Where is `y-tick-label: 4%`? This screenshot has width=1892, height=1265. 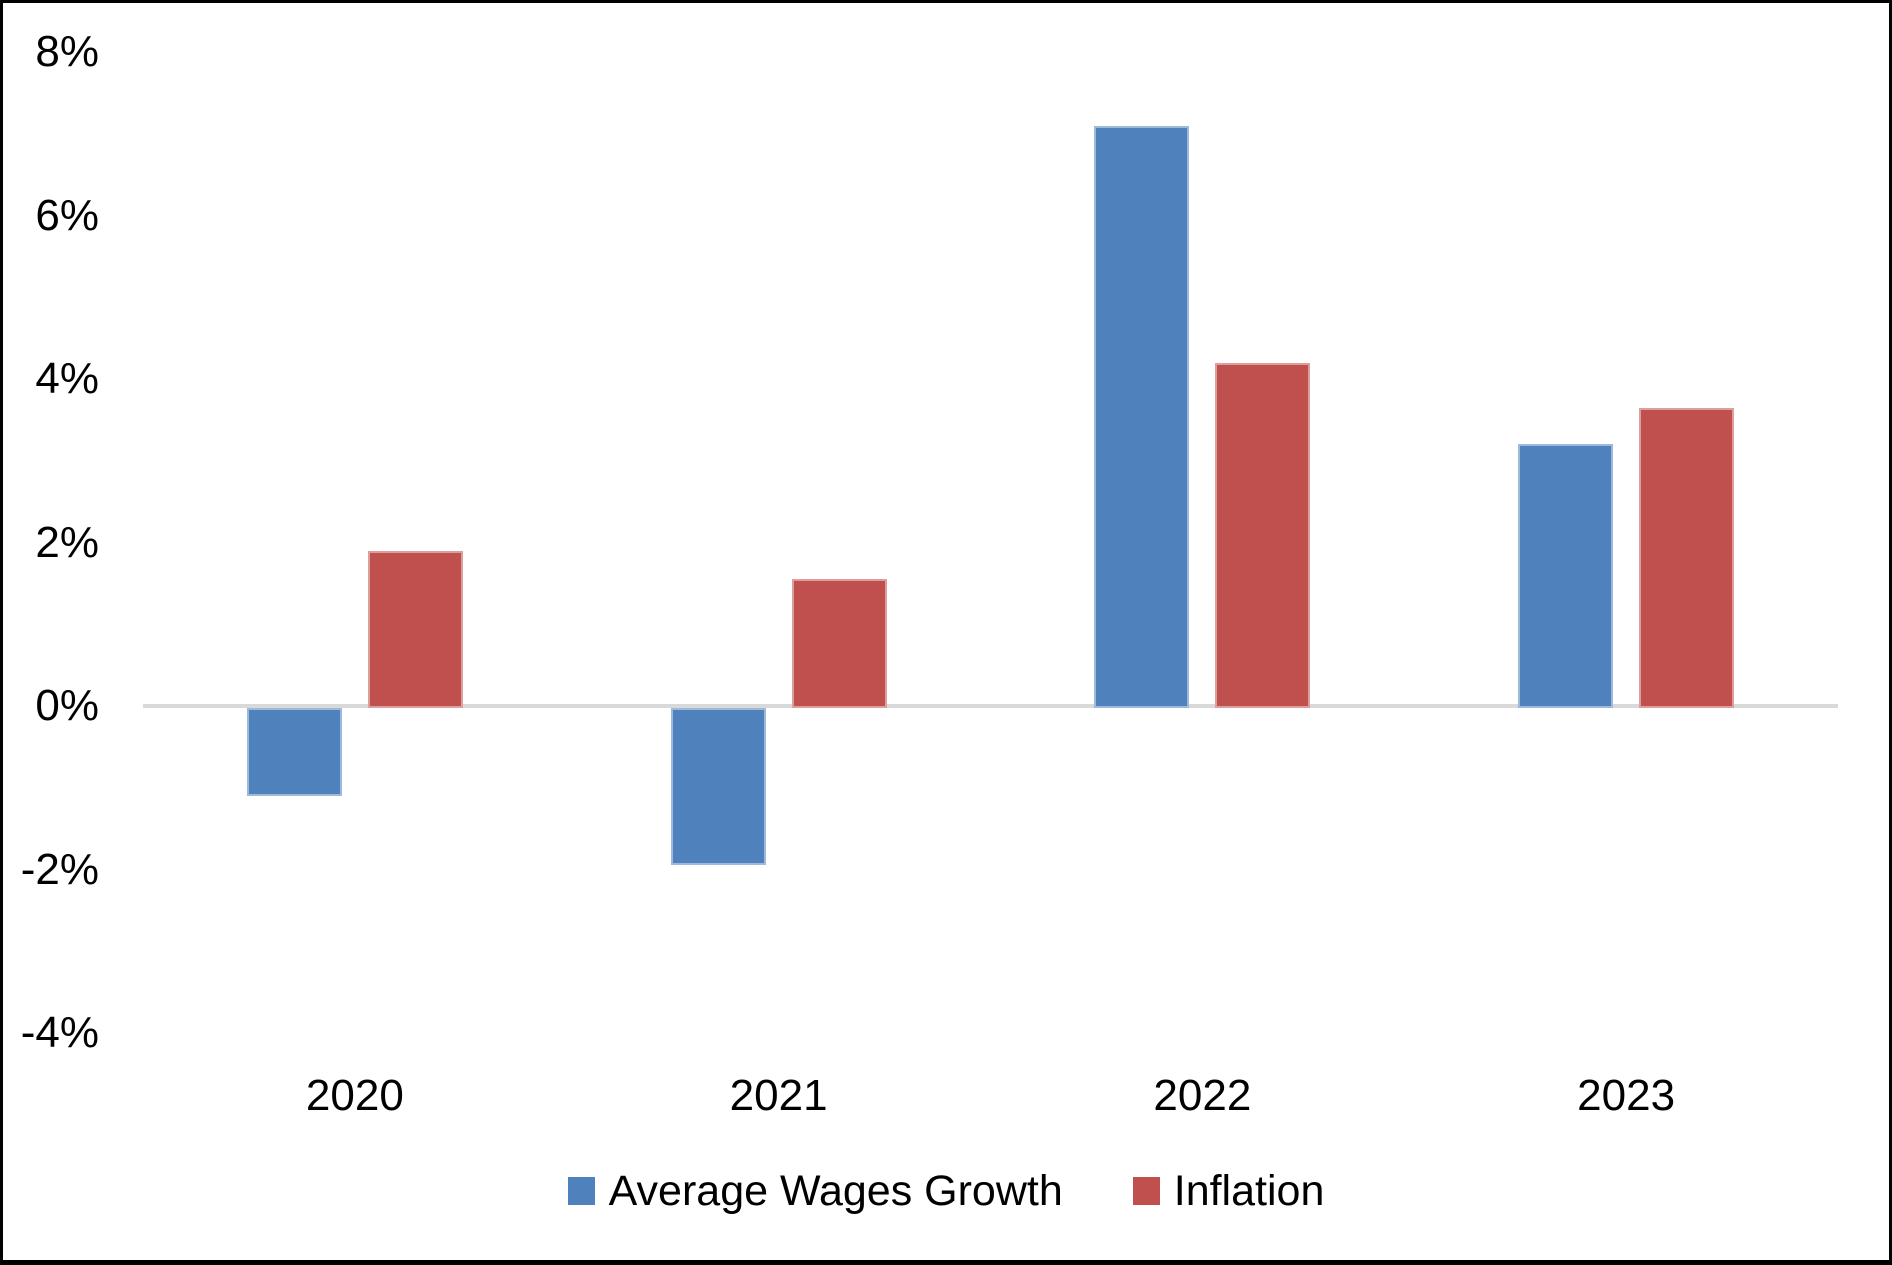
y-tick-label: 4% is located at coordinates (67, 378).